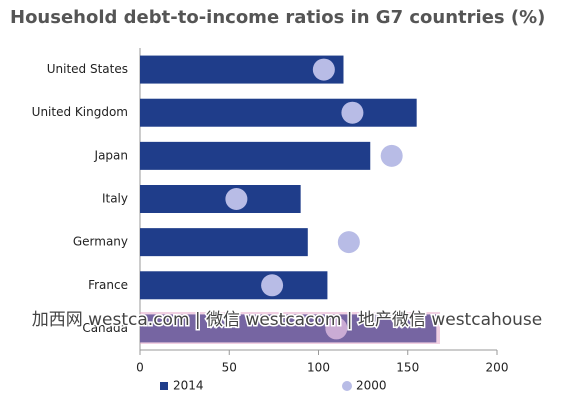 Image resolution: width=575 pixels, height=410 pixels. What do you see at coordinates (115, 199) in the screenshot?
I see `y-tick-label: Italy` at bounding box center [115, 199].